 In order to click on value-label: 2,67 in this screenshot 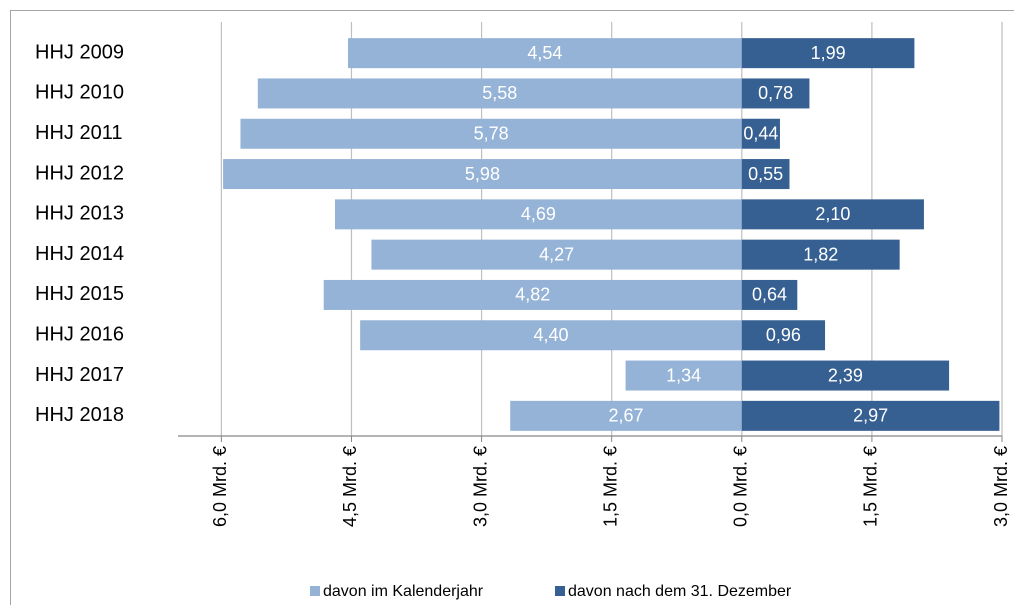, I will do `click(625, 416)`.